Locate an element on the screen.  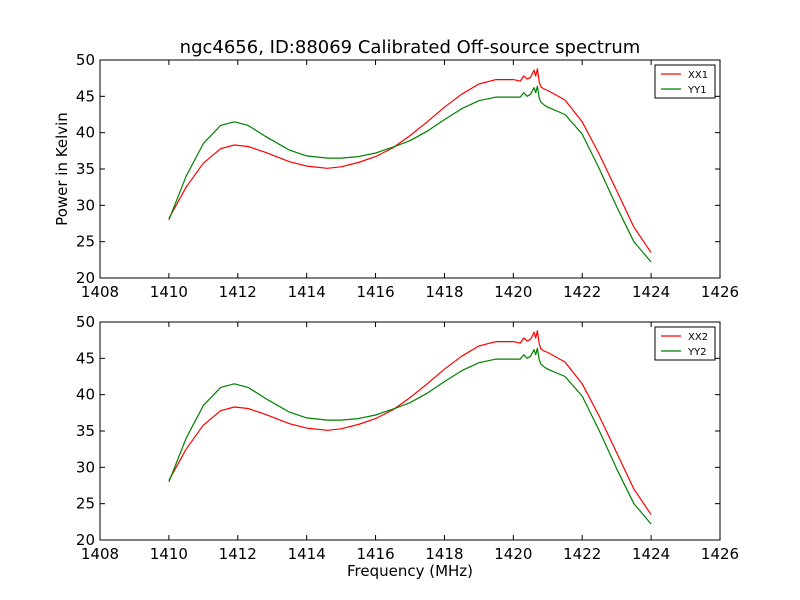
legend-label: YY2 is located at coordinates (697, 352).